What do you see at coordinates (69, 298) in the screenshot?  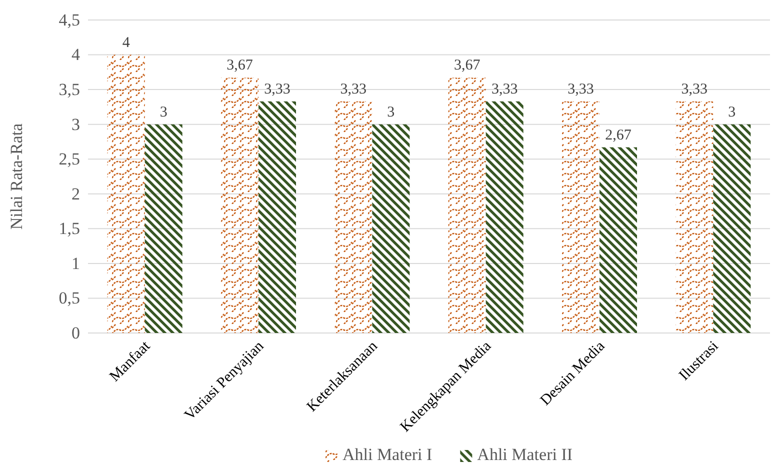 I see `y-tick-label: 0,5` at bounding box center [69, 298].